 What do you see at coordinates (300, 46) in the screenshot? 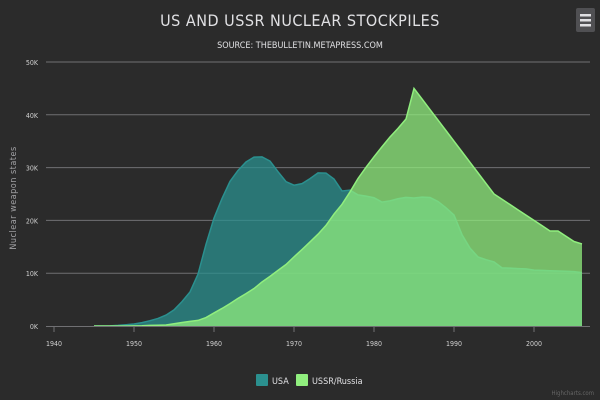
I see `chart-subtitle: SOURCE: THEBULLETIN.METAPRESS.COM` at bounding box center [300, 46].